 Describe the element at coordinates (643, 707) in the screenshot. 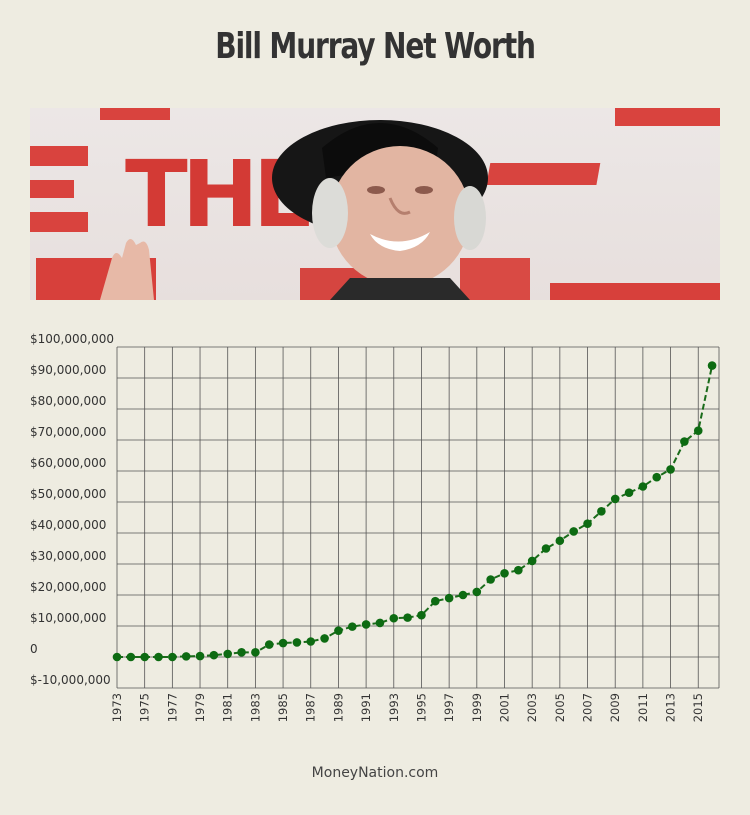

I see `x-tick-label: 2011` at that location.